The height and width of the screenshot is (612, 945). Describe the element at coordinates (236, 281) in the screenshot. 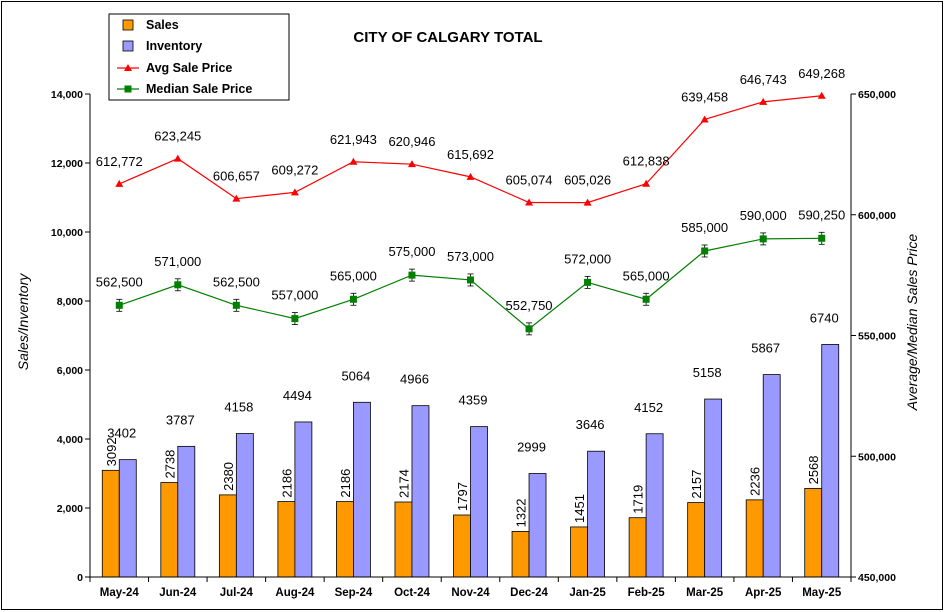

I see `median-sale-price-data-label: 562,500` at that location.